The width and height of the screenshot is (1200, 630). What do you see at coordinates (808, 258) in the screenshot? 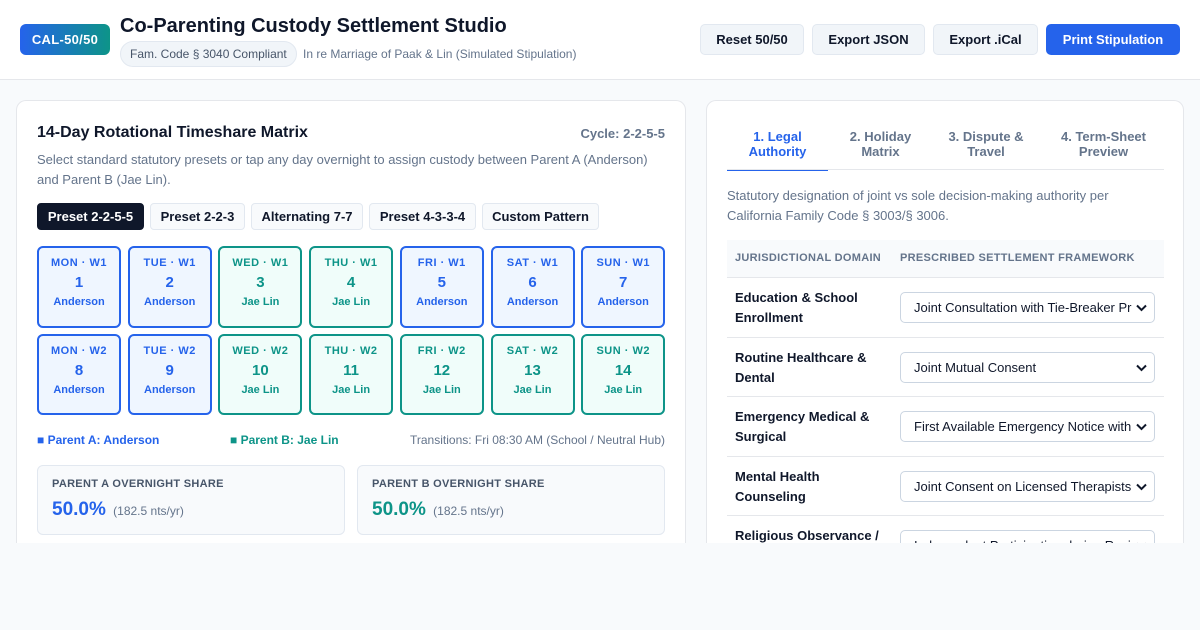
I see `column-header-domain: JURISDICTIONAL DOMAIN` at bounding box center [808, 258].